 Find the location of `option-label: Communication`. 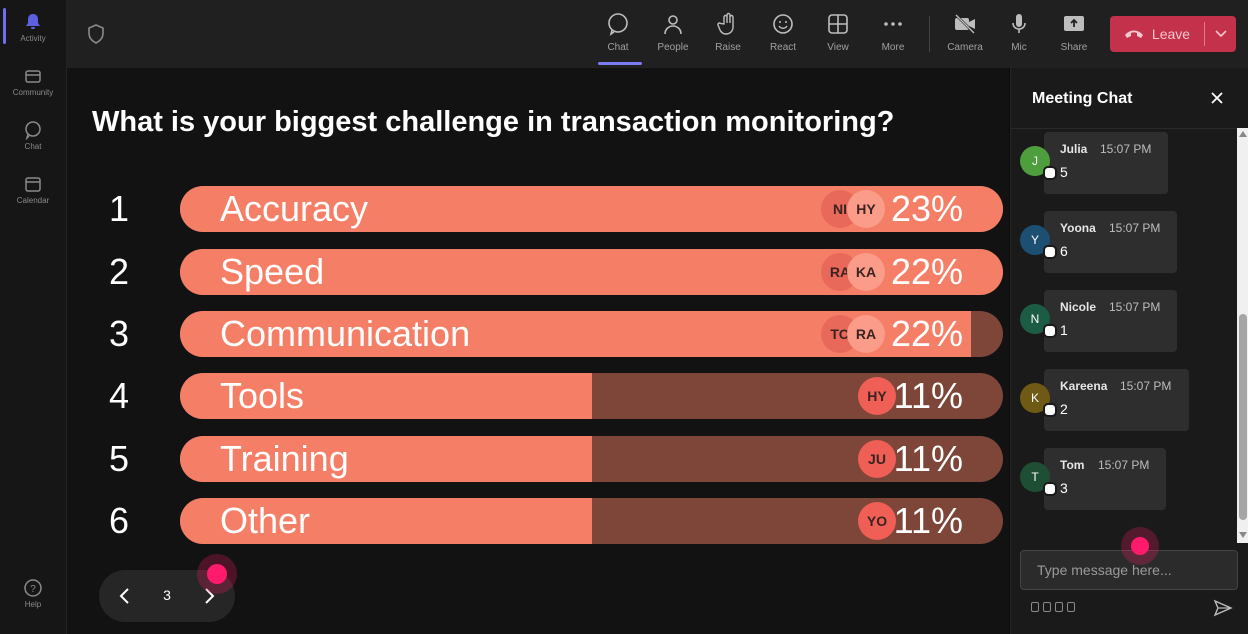

option-label: Communication is located at coordinates (345, 333).